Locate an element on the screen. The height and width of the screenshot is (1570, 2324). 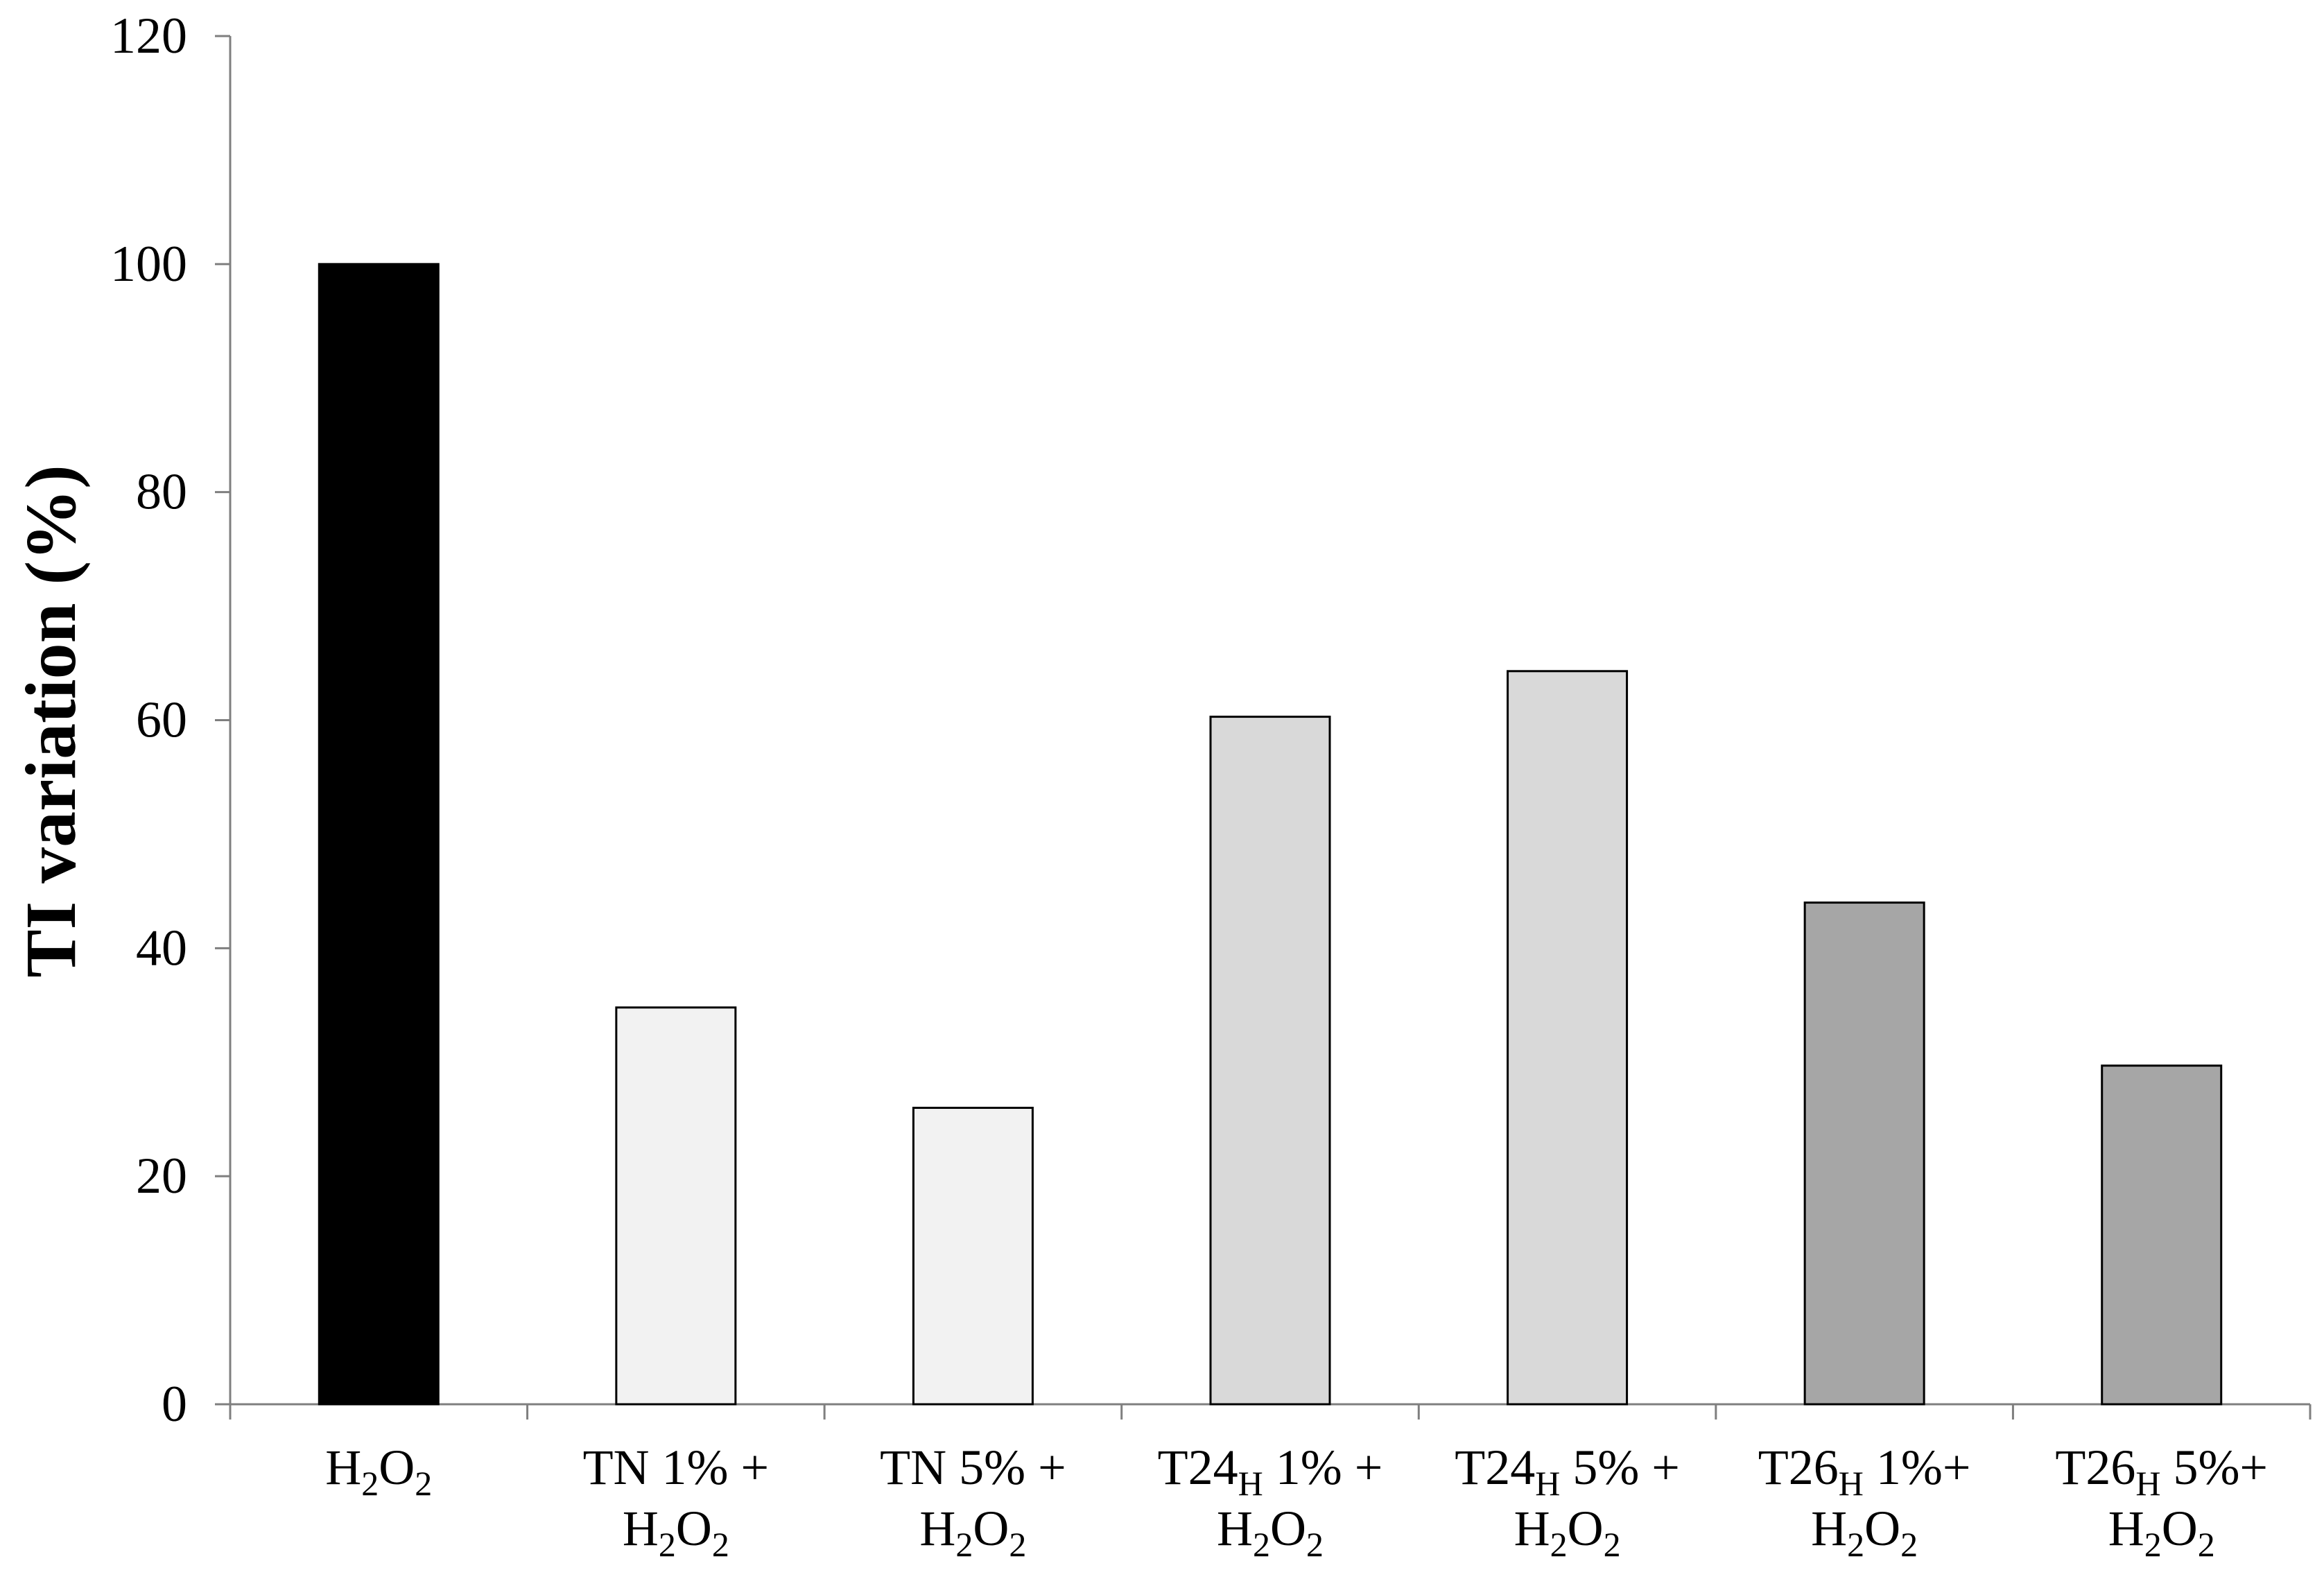
x-axis is located at coordinates (1270, 1411).